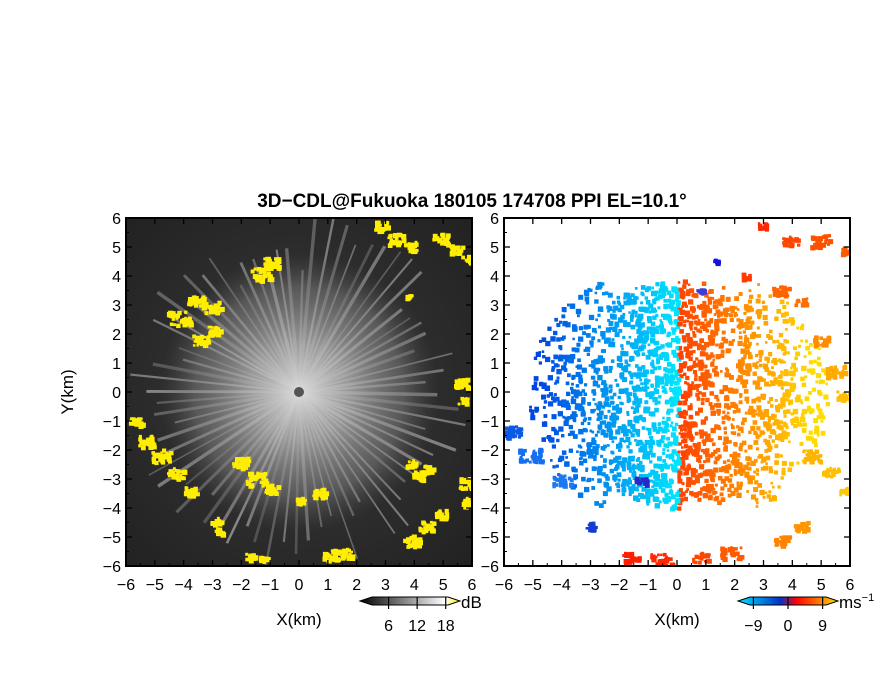  What do you see at coordinates (446, 626) in the screenshot?
I see `colorbar-tick-label: 18` at bounding box center [446, 626].